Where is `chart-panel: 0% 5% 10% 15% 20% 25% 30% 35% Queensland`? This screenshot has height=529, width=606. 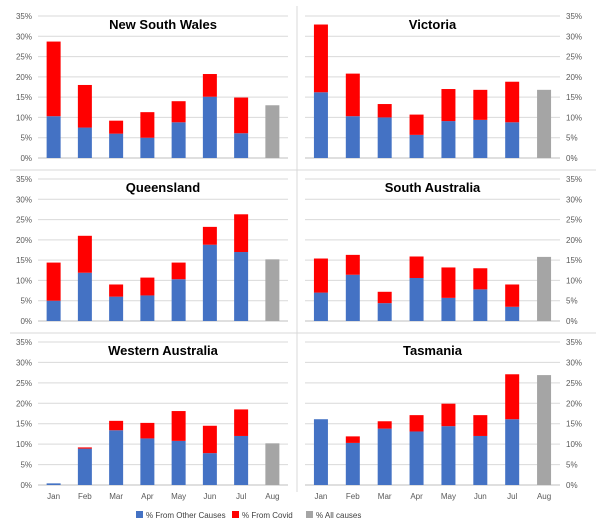 chart-panel: 0% 5% 10% 15% 20% 25% 30% 35% Queensland is located at coordinates (152, 250).